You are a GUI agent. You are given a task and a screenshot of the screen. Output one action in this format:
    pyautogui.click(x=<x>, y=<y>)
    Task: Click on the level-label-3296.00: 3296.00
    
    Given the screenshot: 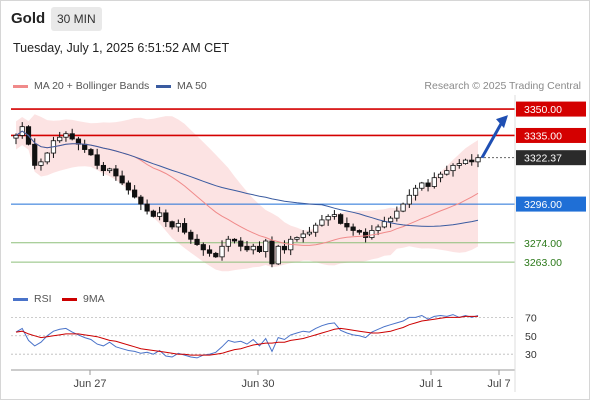 What is the action you would take?
    pyautogui.click(x=543, y=205)
    